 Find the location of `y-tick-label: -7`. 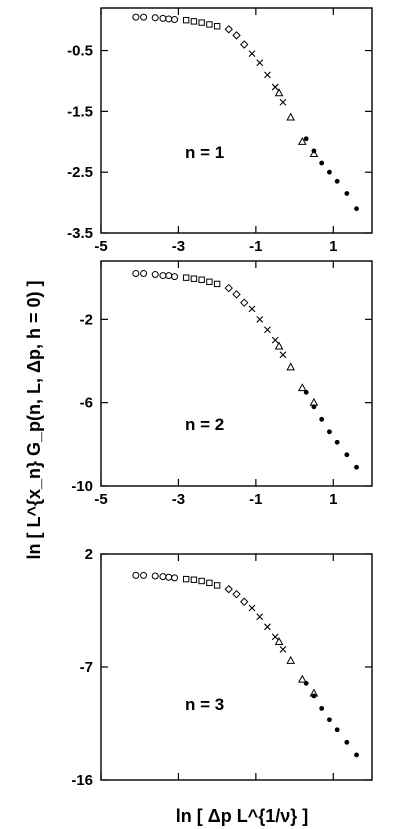

y-tick-label: -7 is located at coordinates (86, 667).